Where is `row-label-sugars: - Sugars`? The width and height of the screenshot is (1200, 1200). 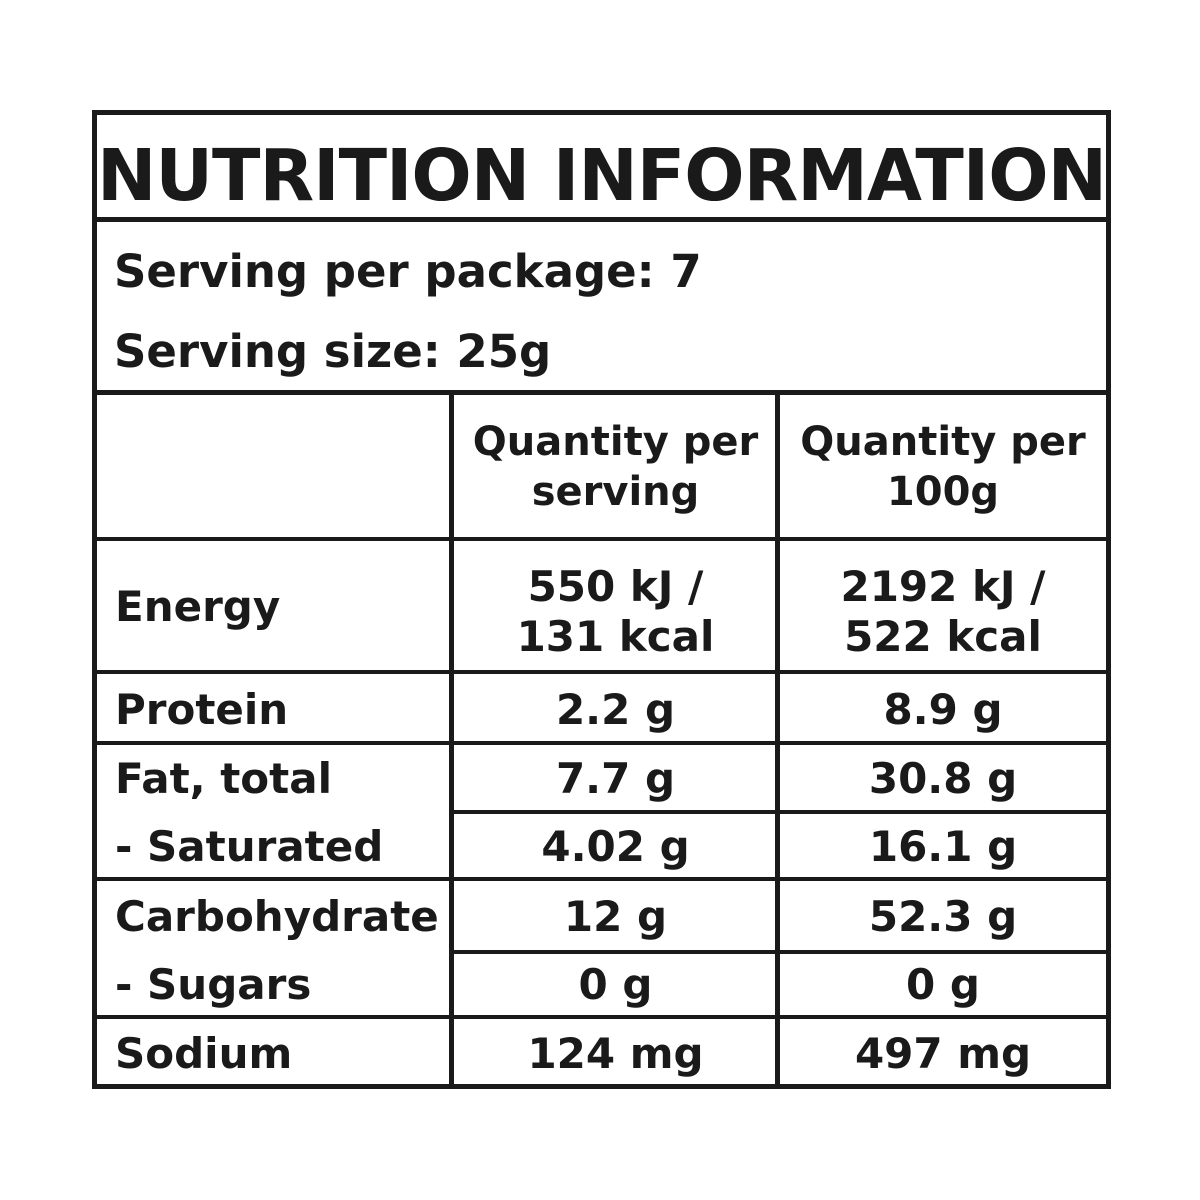
row-label-sugars: - Sugars is located at coordinates (213, 984).